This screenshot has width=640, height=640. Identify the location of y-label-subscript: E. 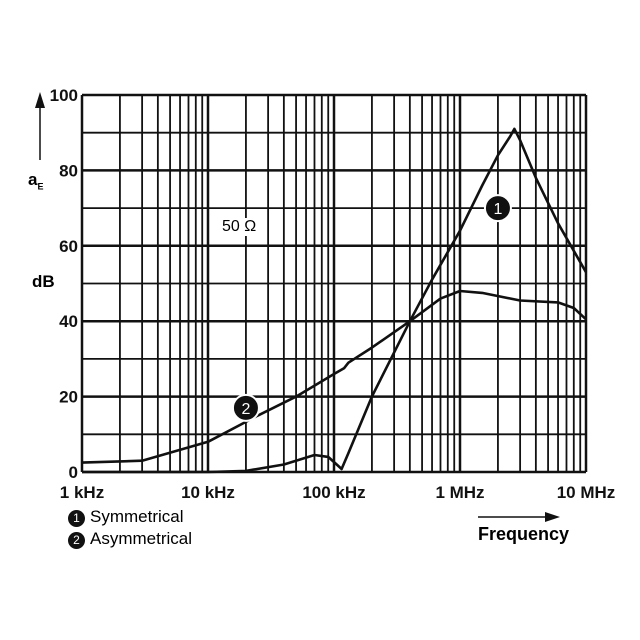
(40, 186).